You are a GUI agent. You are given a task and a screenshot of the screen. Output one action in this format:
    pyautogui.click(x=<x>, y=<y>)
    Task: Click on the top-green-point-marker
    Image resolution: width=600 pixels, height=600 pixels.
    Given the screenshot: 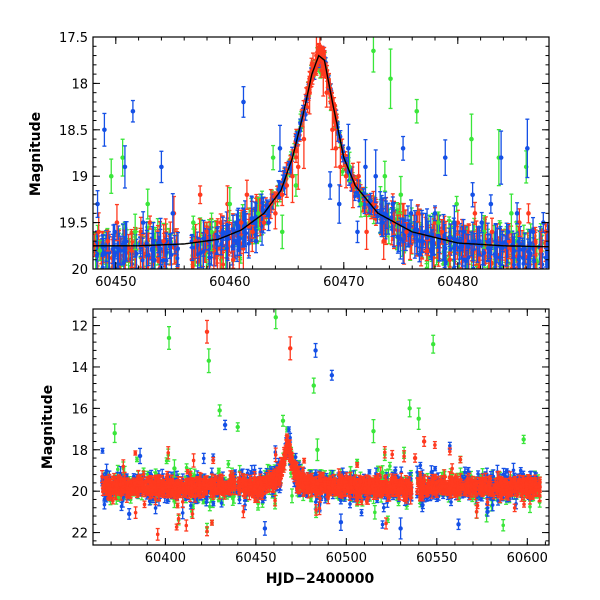 What is the action you would take?
    pyautogui.click(x=426, y=267)
    